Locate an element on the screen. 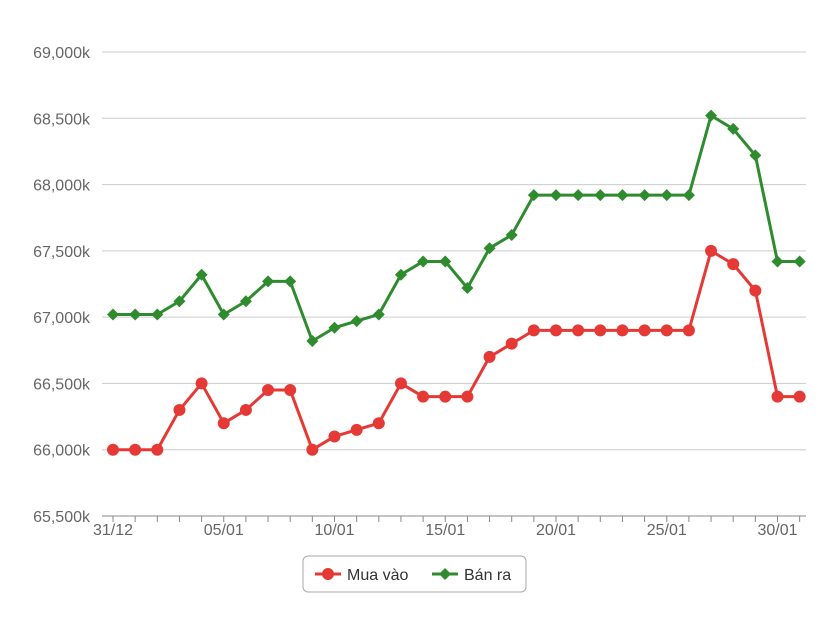  legend-item-mua-vao: Mua vào is located at coordinates (361, 575).